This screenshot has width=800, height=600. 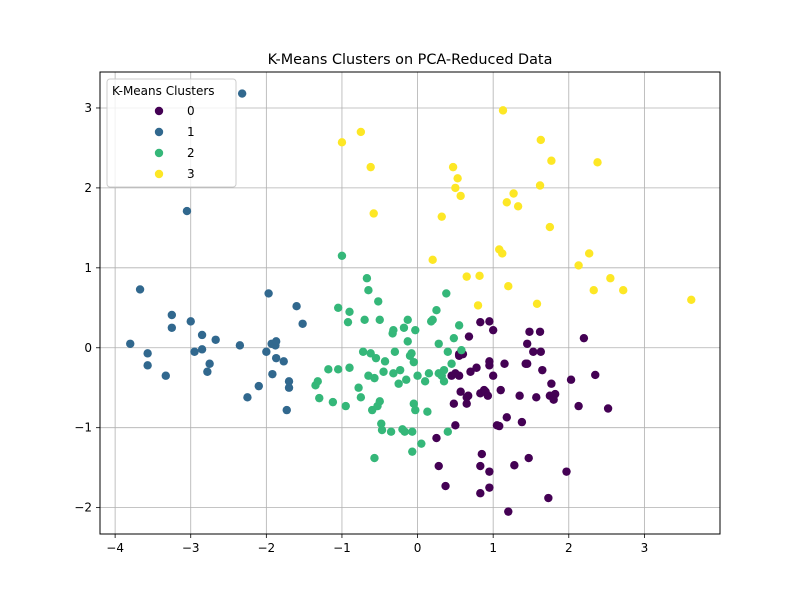 What do you see at coordinates (493, 548) in the screenshot?
I see `x-tick-label: 1` at bounding box center [493, 548].